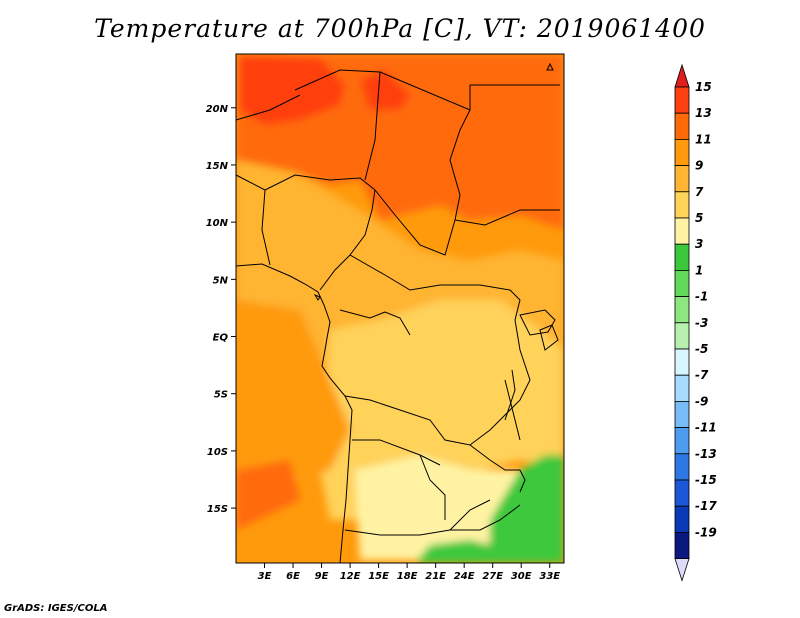 Image resolution: width=800 pixels, height=618 pixels. What do you see at coordinates (706, 532) in the screenshot?
I see `colorbar-label: -19` at bounding box center [706, 532].